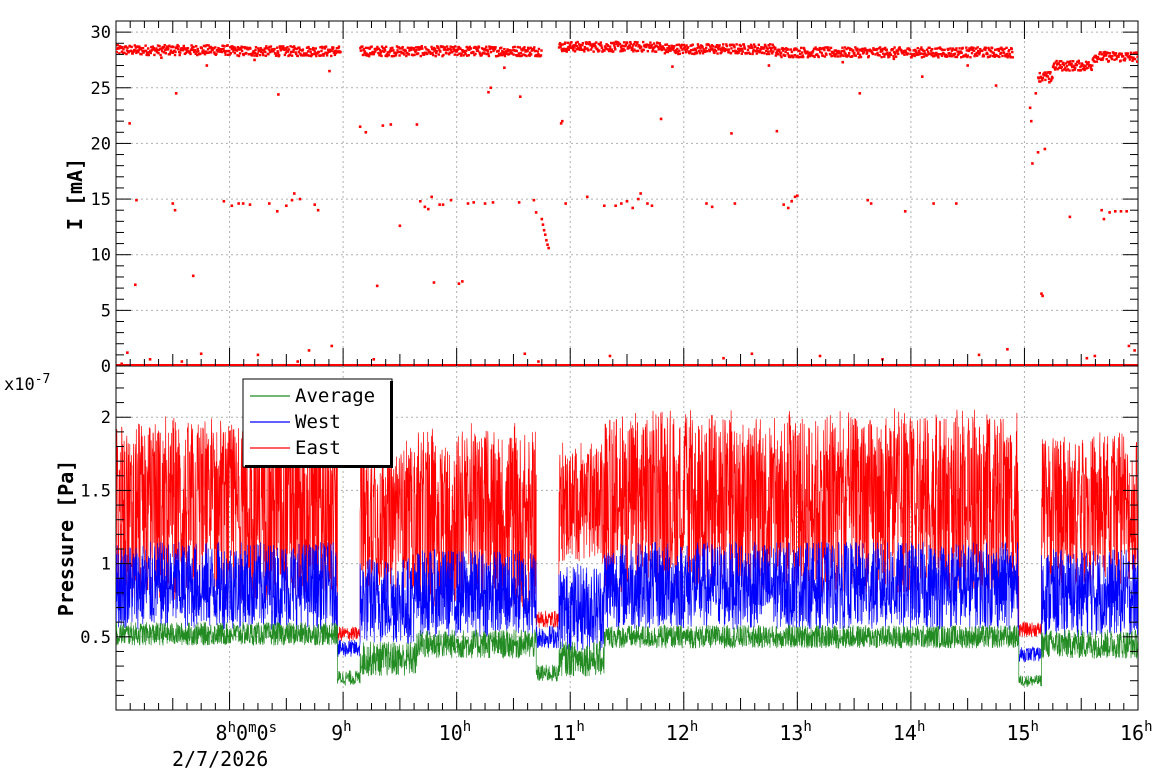  What do you see at coordinates (909, 732) in the screenshot?
I see `x-tick-label: 14h` at bounding box center [909, 732].